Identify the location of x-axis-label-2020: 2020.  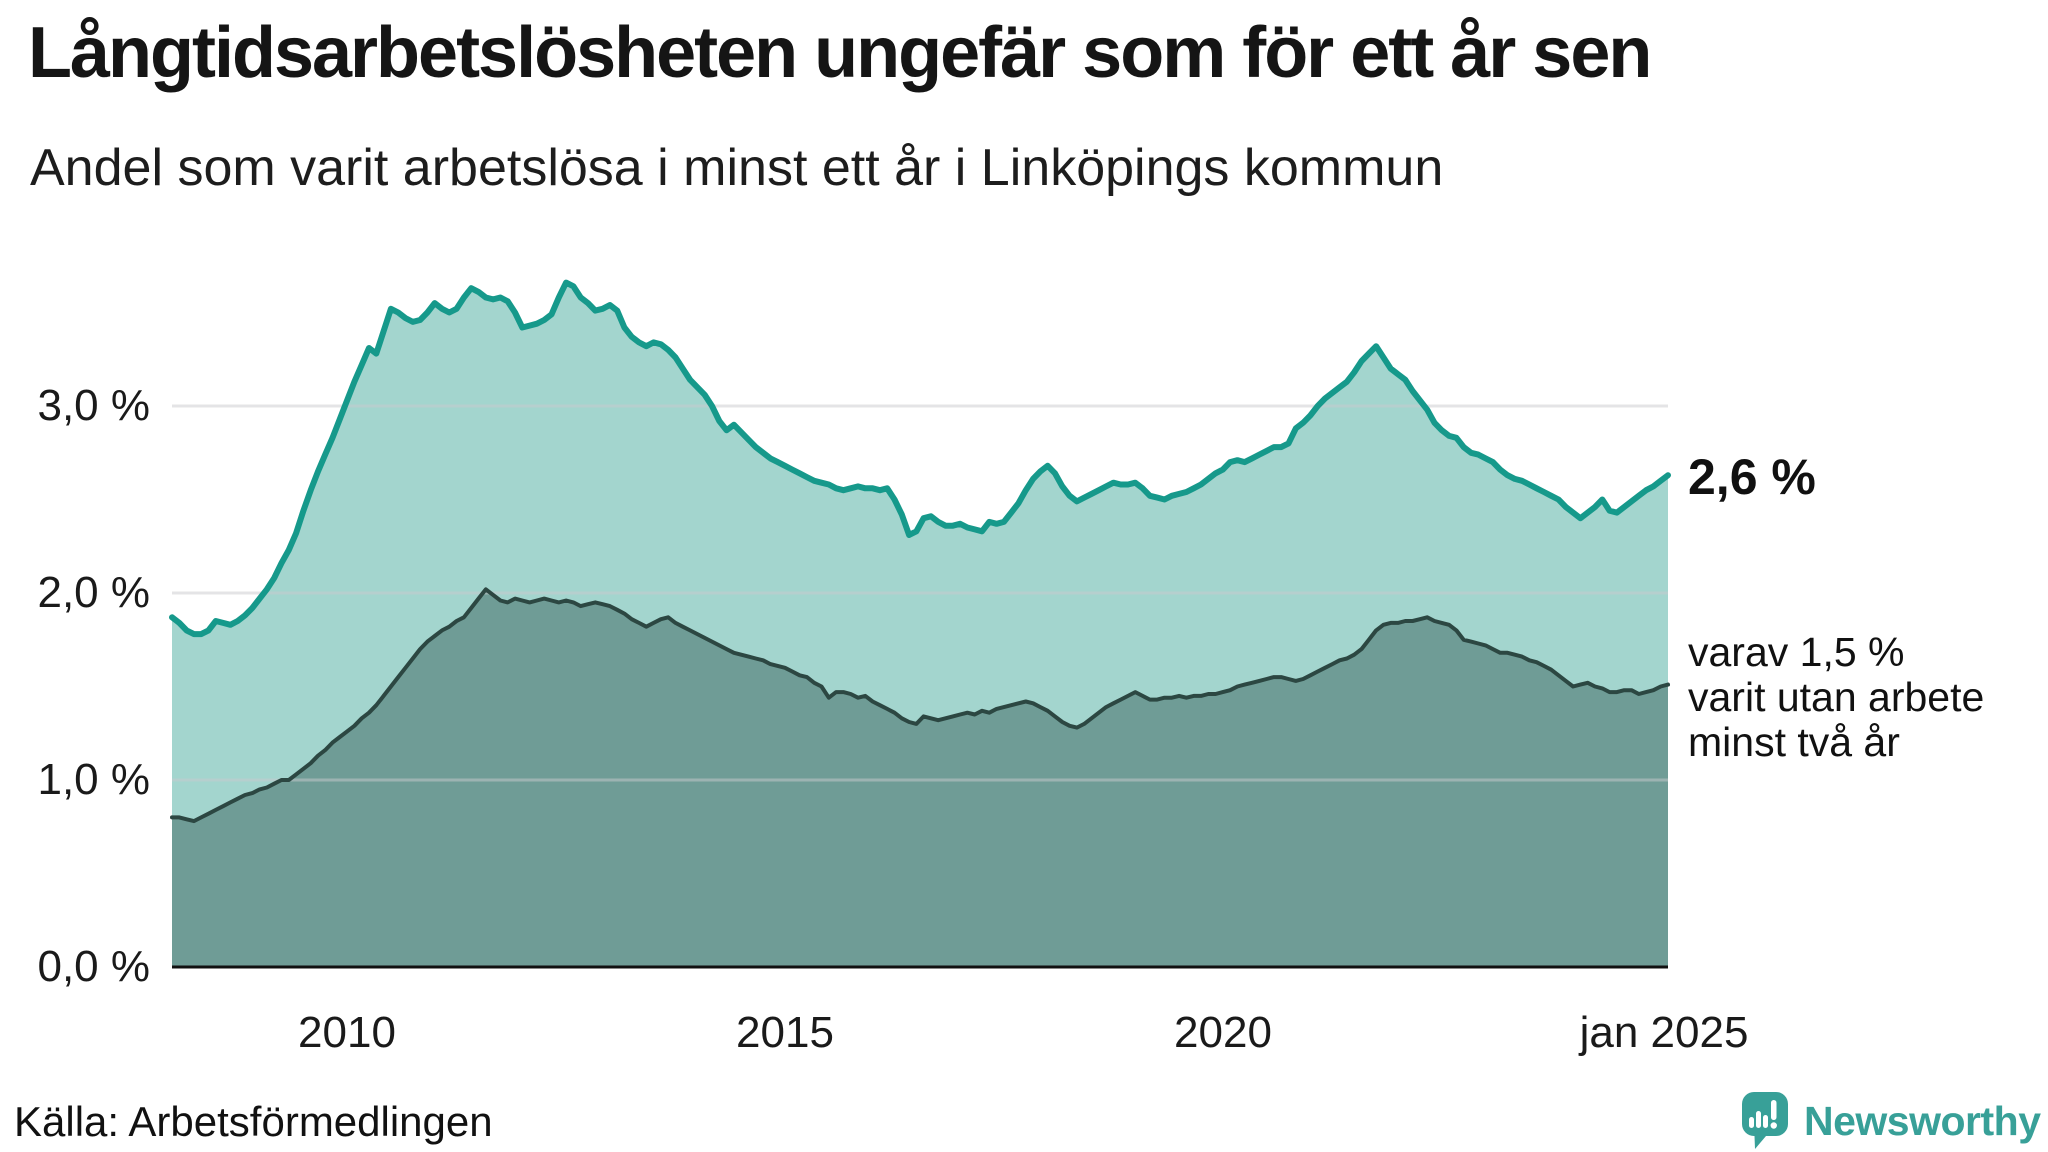
(1223, 1032).